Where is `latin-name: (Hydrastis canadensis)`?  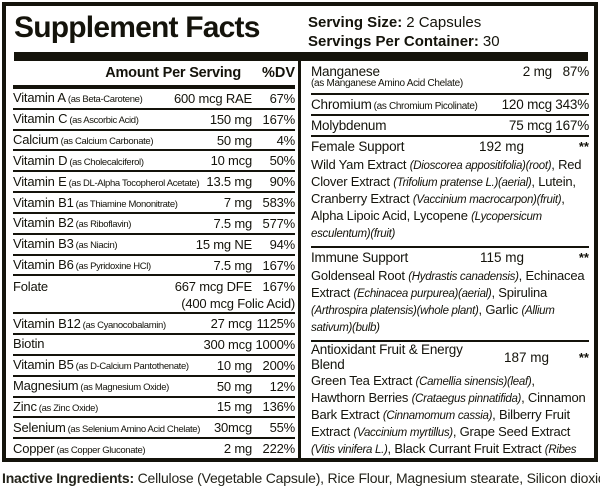 latin-name: (Hydrastis canadensis) is located at coordinates (463, 277).